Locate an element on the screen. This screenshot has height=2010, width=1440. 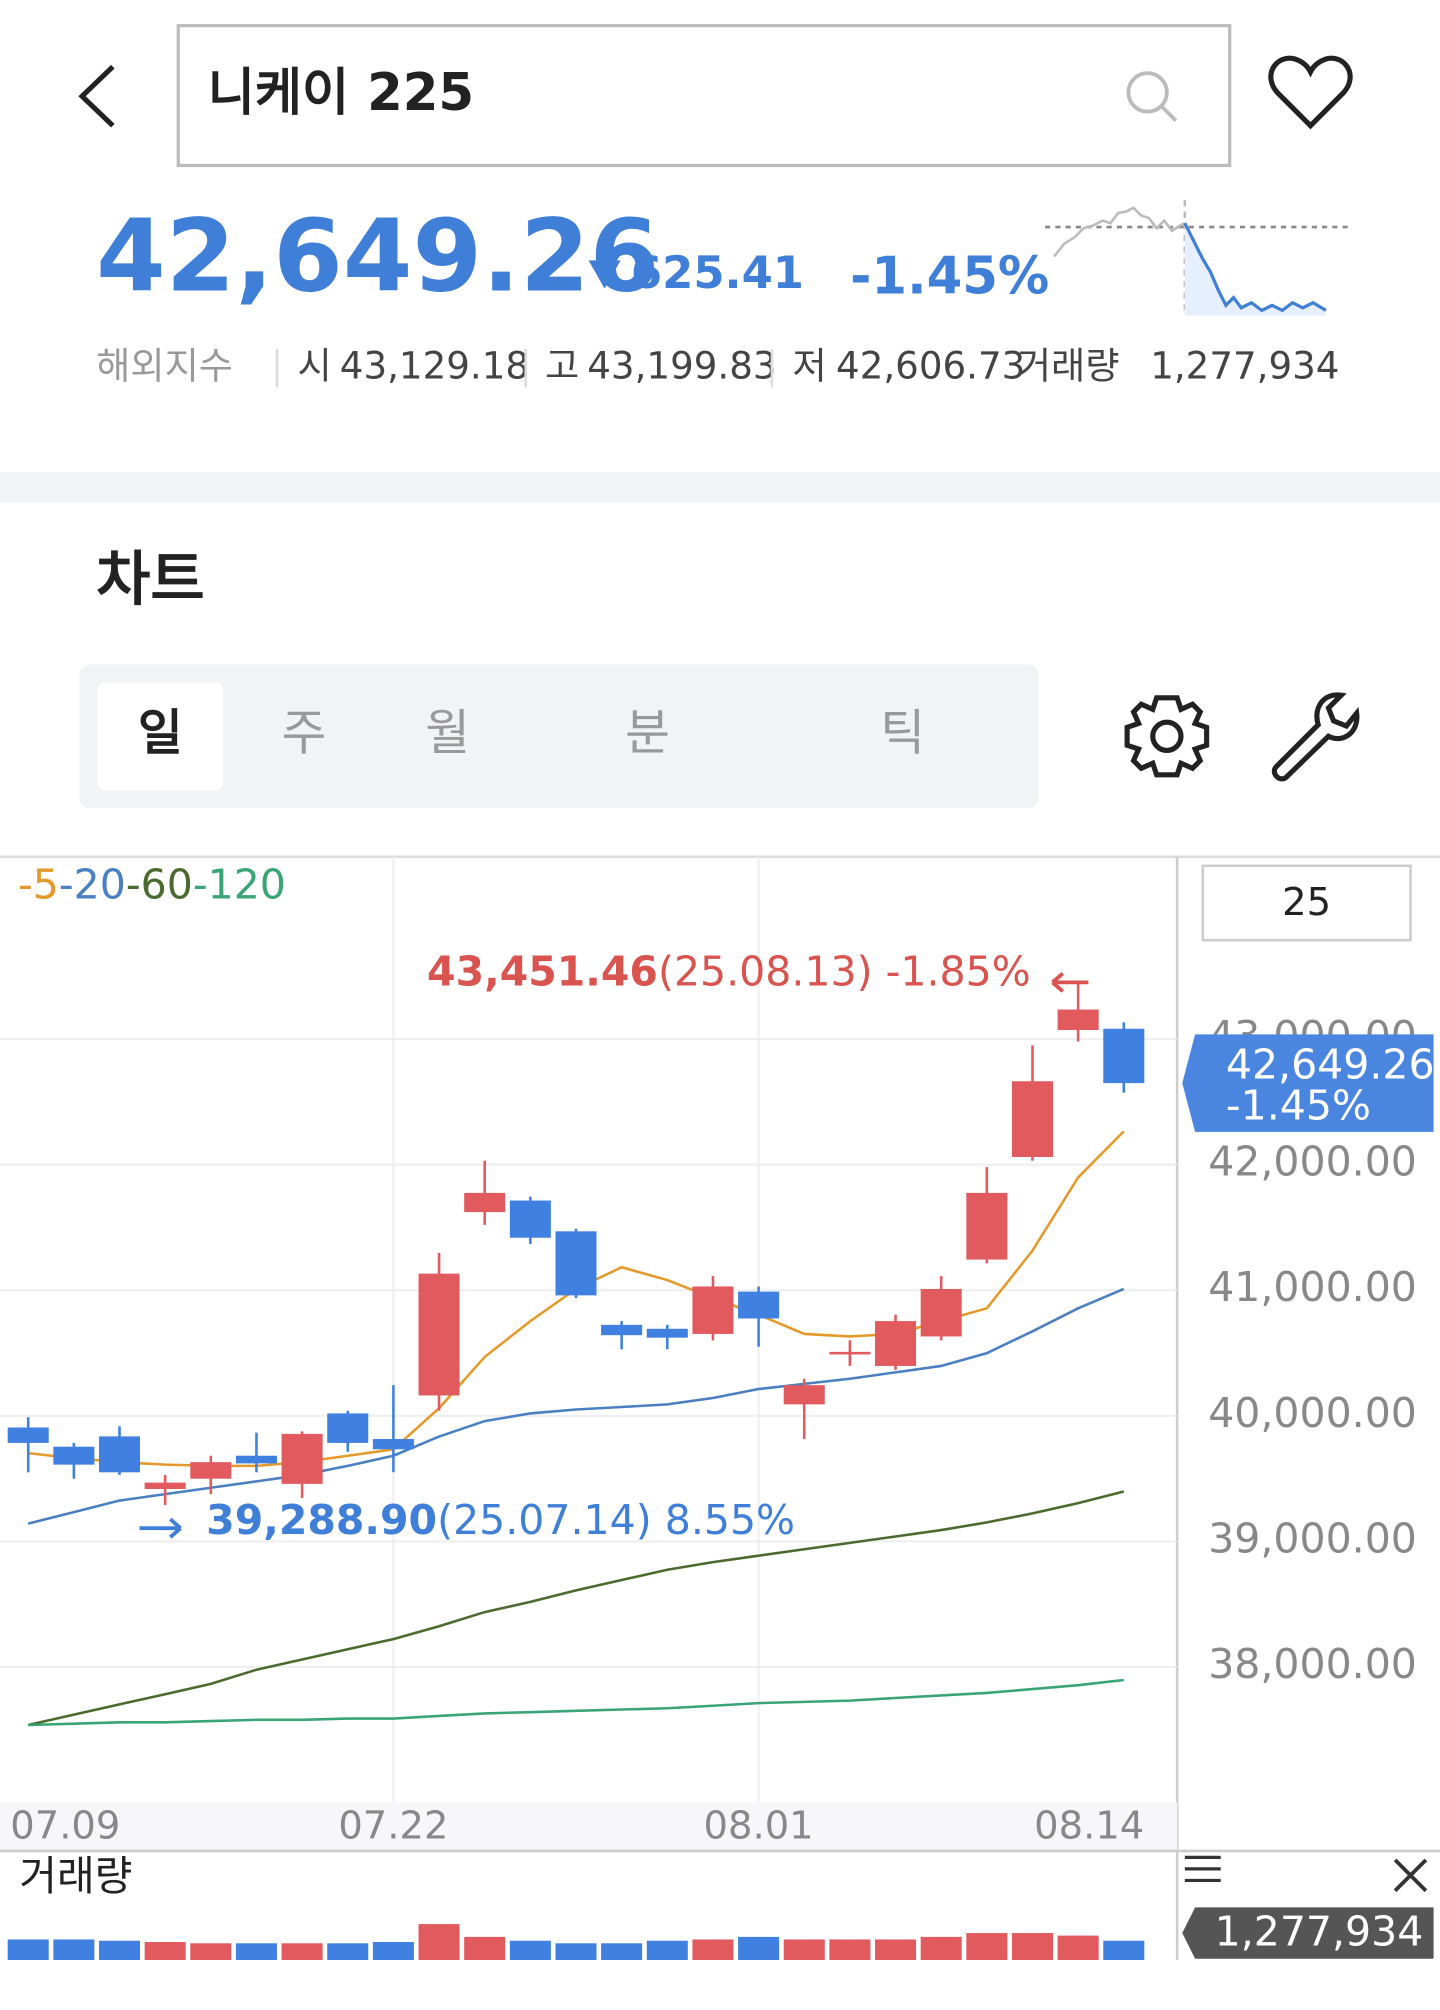
y-tick-label: 42,000.00 is located at coordinates (1312, 1162).